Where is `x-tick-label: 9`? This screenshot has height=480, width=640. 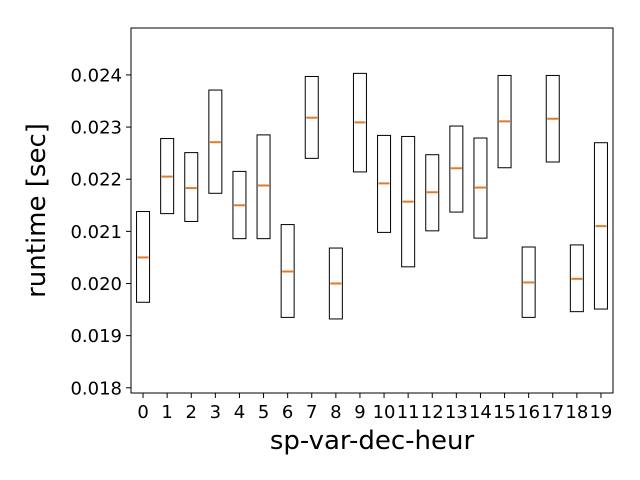 x-tick-label: 9 is located at coordinates (359, 412).